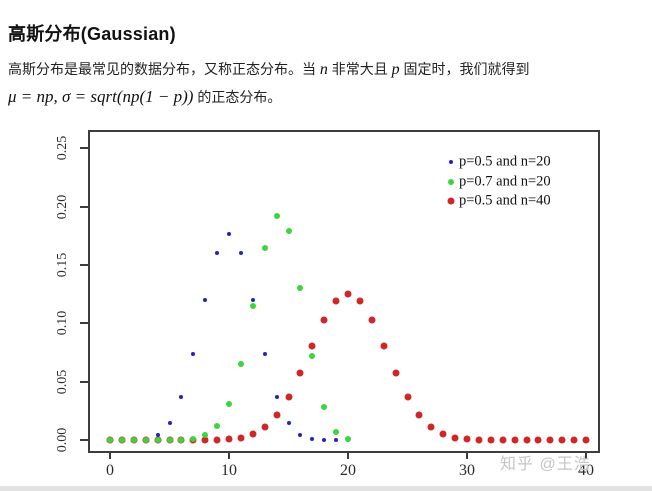 The width and height of the screenshot is (652, 491). Describe the element at coordinates (326, 488) in the screenshot. I see `bottom-divider` at that location.